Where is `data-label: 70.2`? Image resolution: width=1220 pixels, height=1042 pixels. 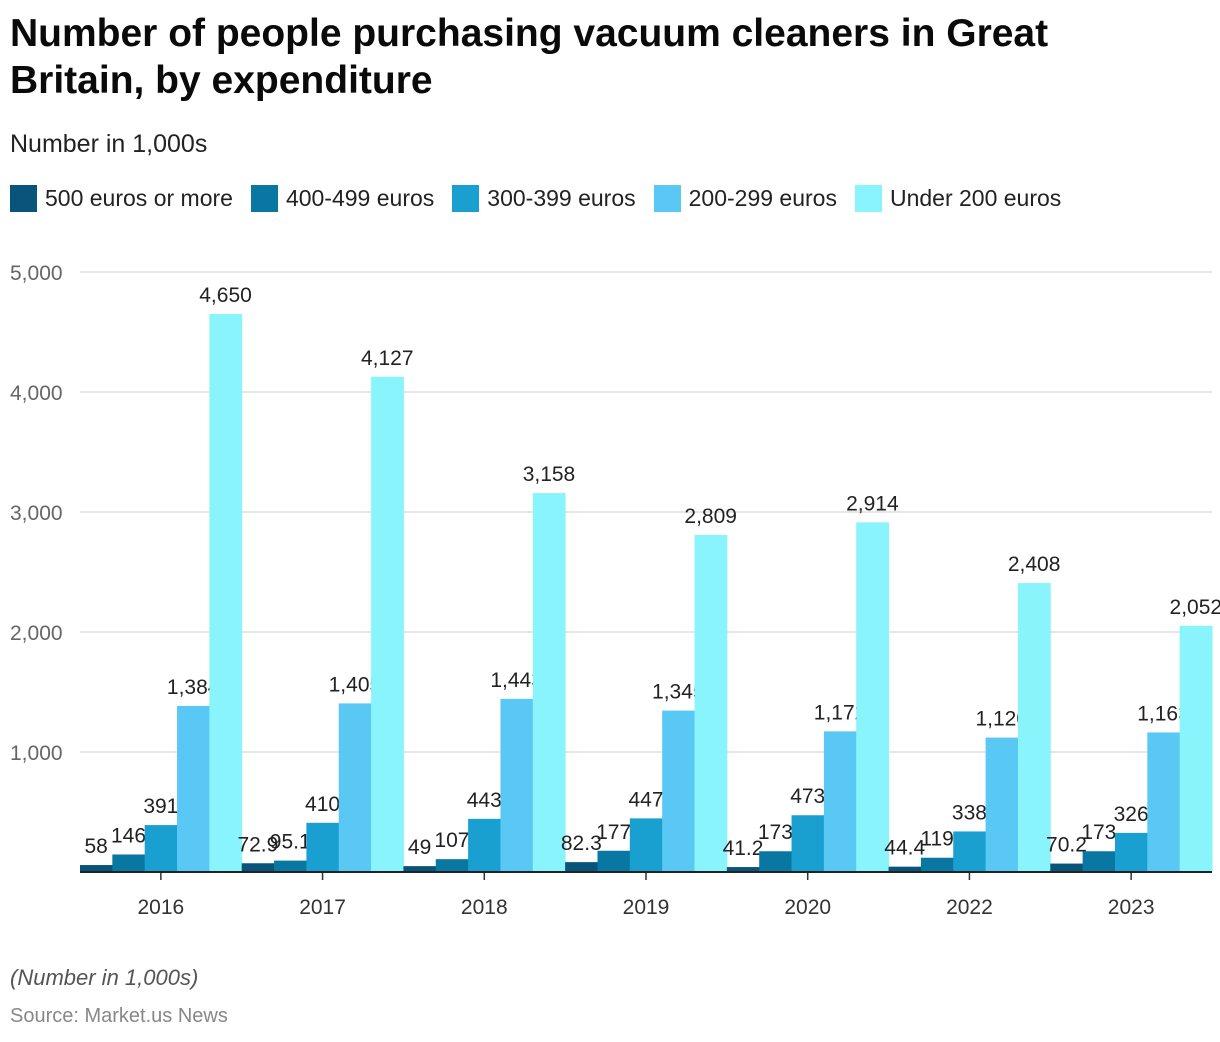 data-label: 70.2 is located at coordinates (1066, 845).